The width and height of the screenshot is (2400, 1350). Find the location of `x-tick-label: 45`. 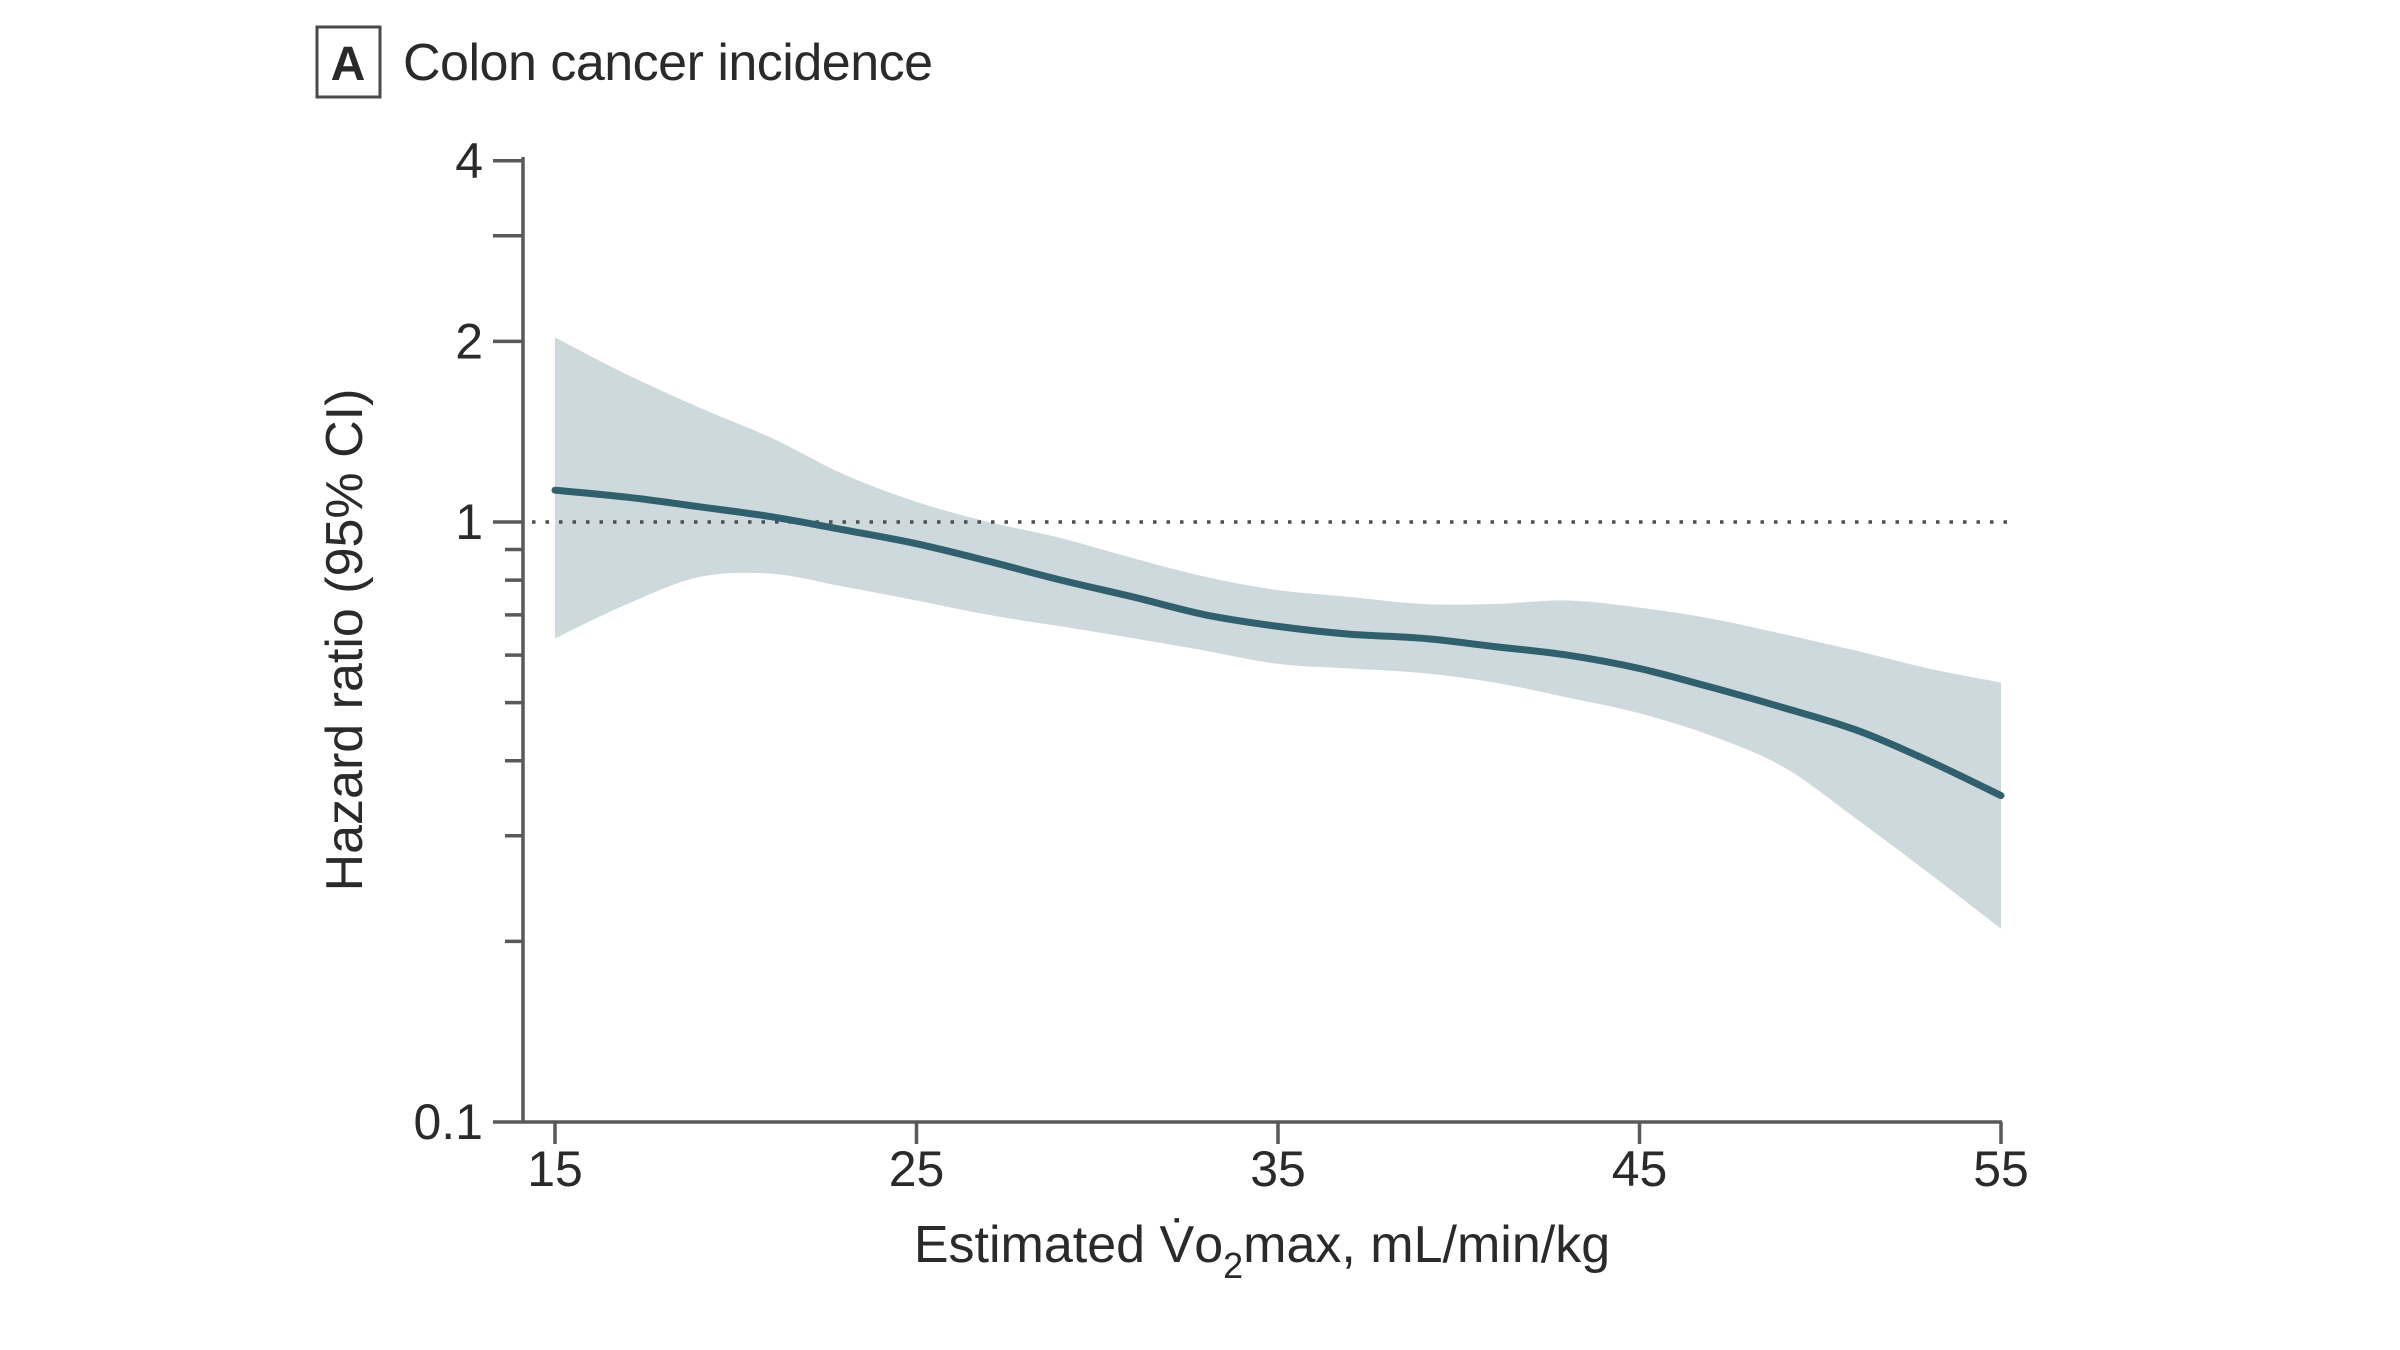

x-tick-label: 45 is located at coordinates (1640, 1169).